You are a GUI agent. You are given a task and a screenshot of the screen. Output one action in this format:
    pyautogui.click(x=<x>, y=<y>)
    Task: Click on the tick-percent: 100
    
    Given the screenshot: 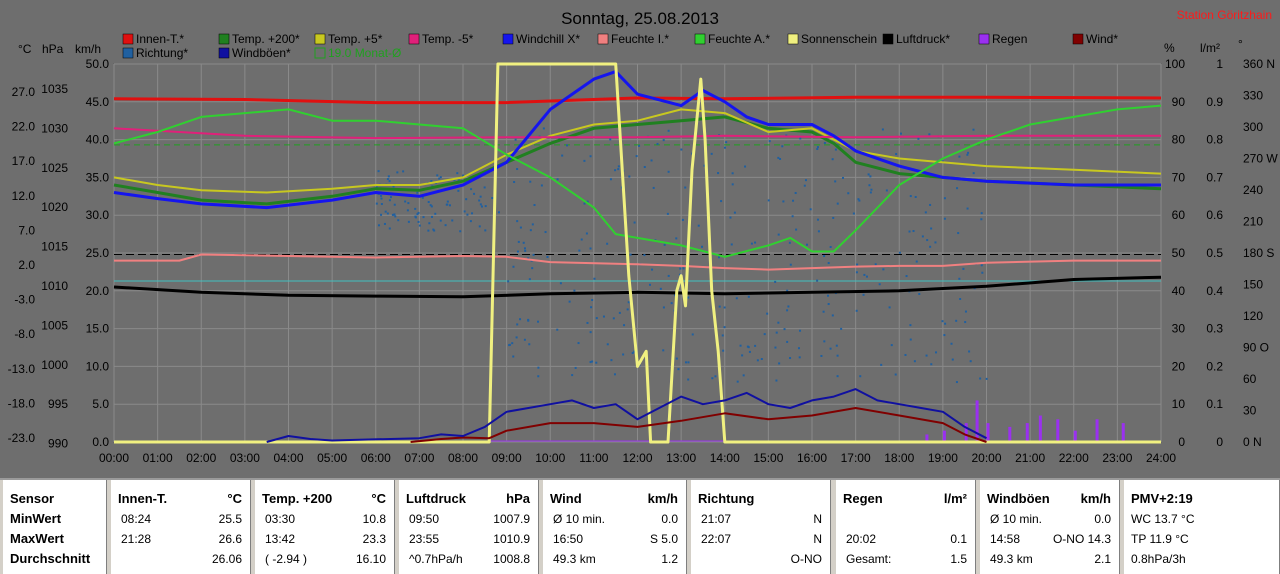 What is the action you would take?
    pyautogui.click(x=1175, y=64)
    